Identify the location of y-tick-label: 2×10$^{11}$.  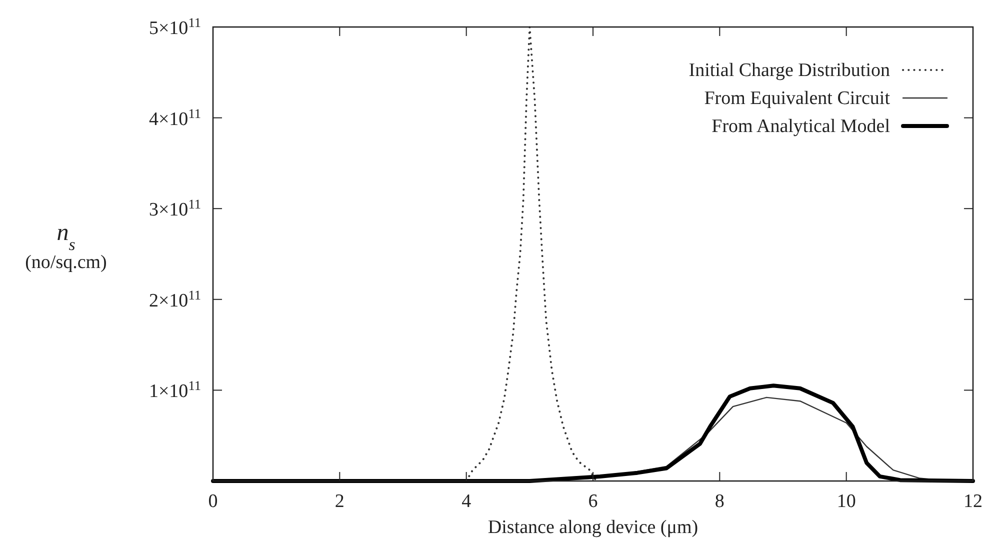
(174, 299).